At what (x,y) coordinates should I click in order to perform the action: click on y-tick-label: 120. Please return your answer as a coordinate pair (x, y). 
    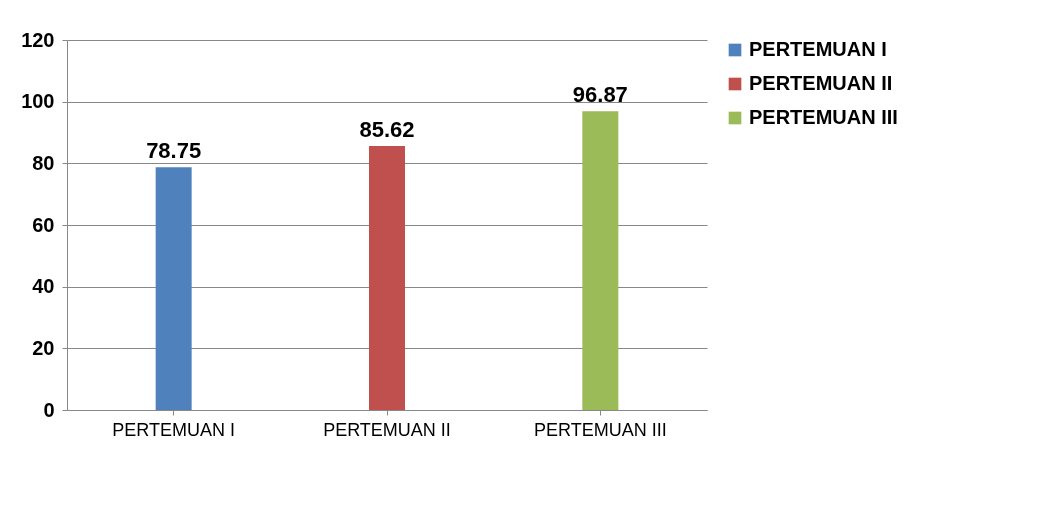
    Looking at the image, I should click on (38, 39).